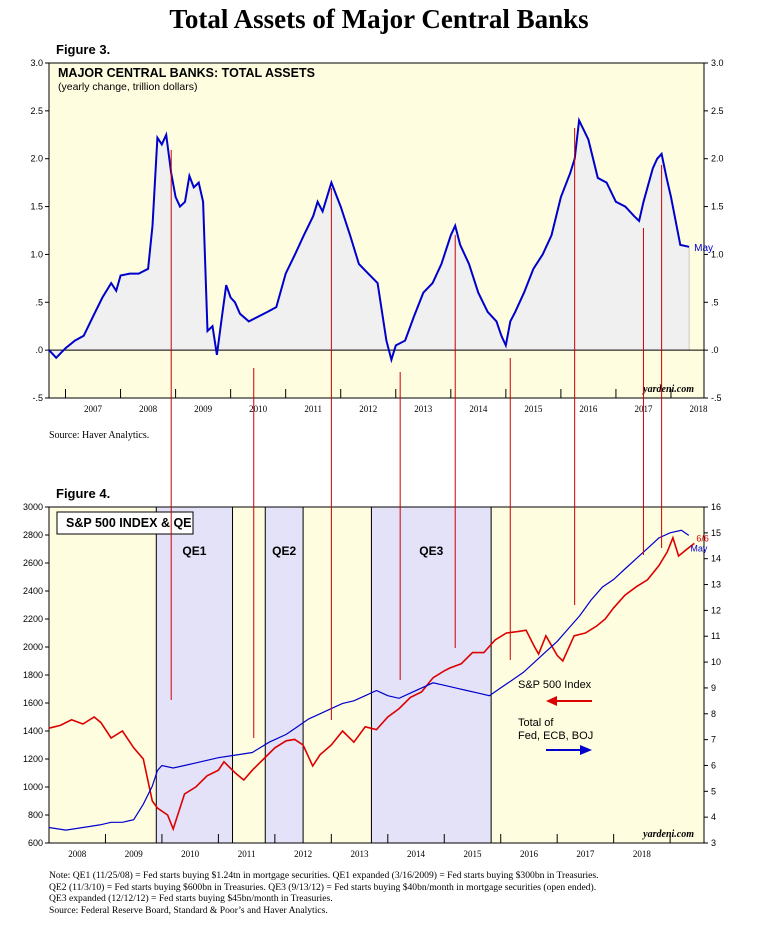  I want to click on y-tick-label-left: 600, so click(35, 843).